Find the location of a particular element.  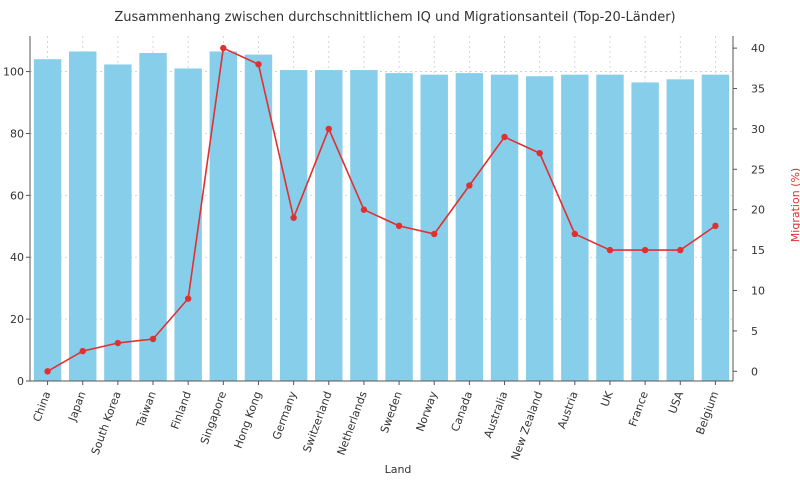

y2-tick-label: 20 is located at coordinates (758, 210).